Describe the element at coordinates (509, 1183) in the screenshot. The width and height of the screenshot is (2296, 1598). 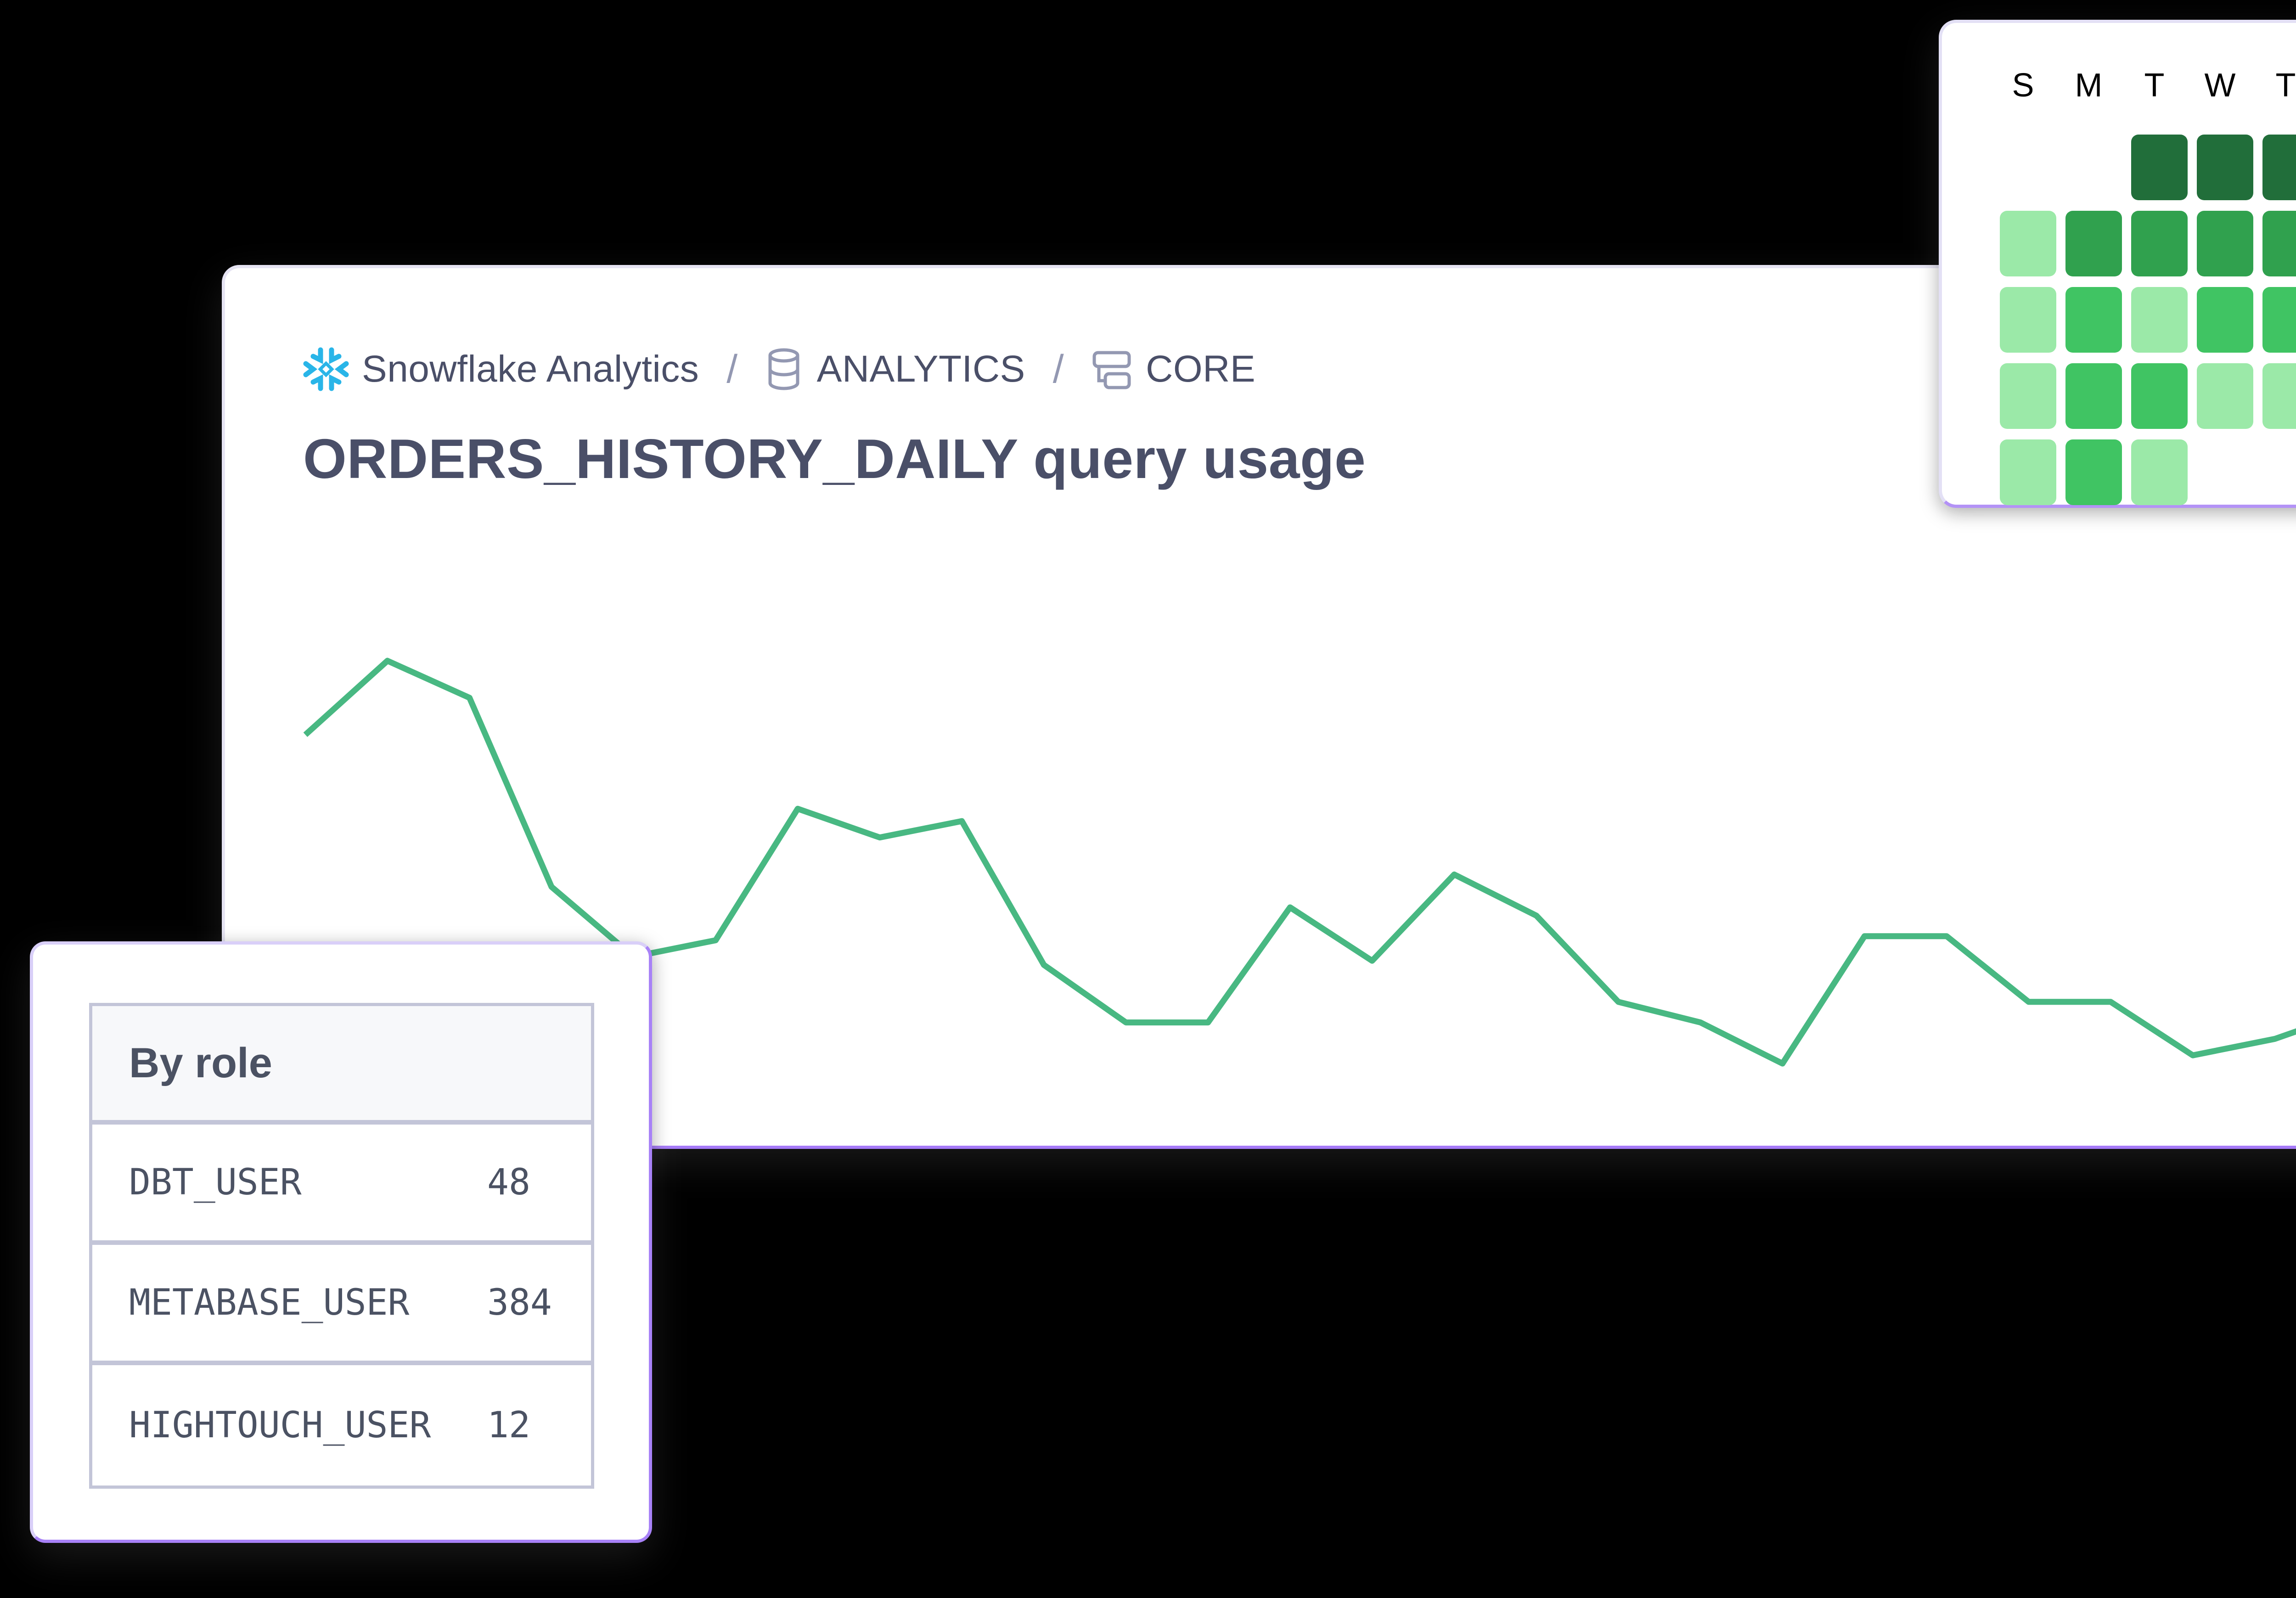
I see `query-count: 48` at that location.